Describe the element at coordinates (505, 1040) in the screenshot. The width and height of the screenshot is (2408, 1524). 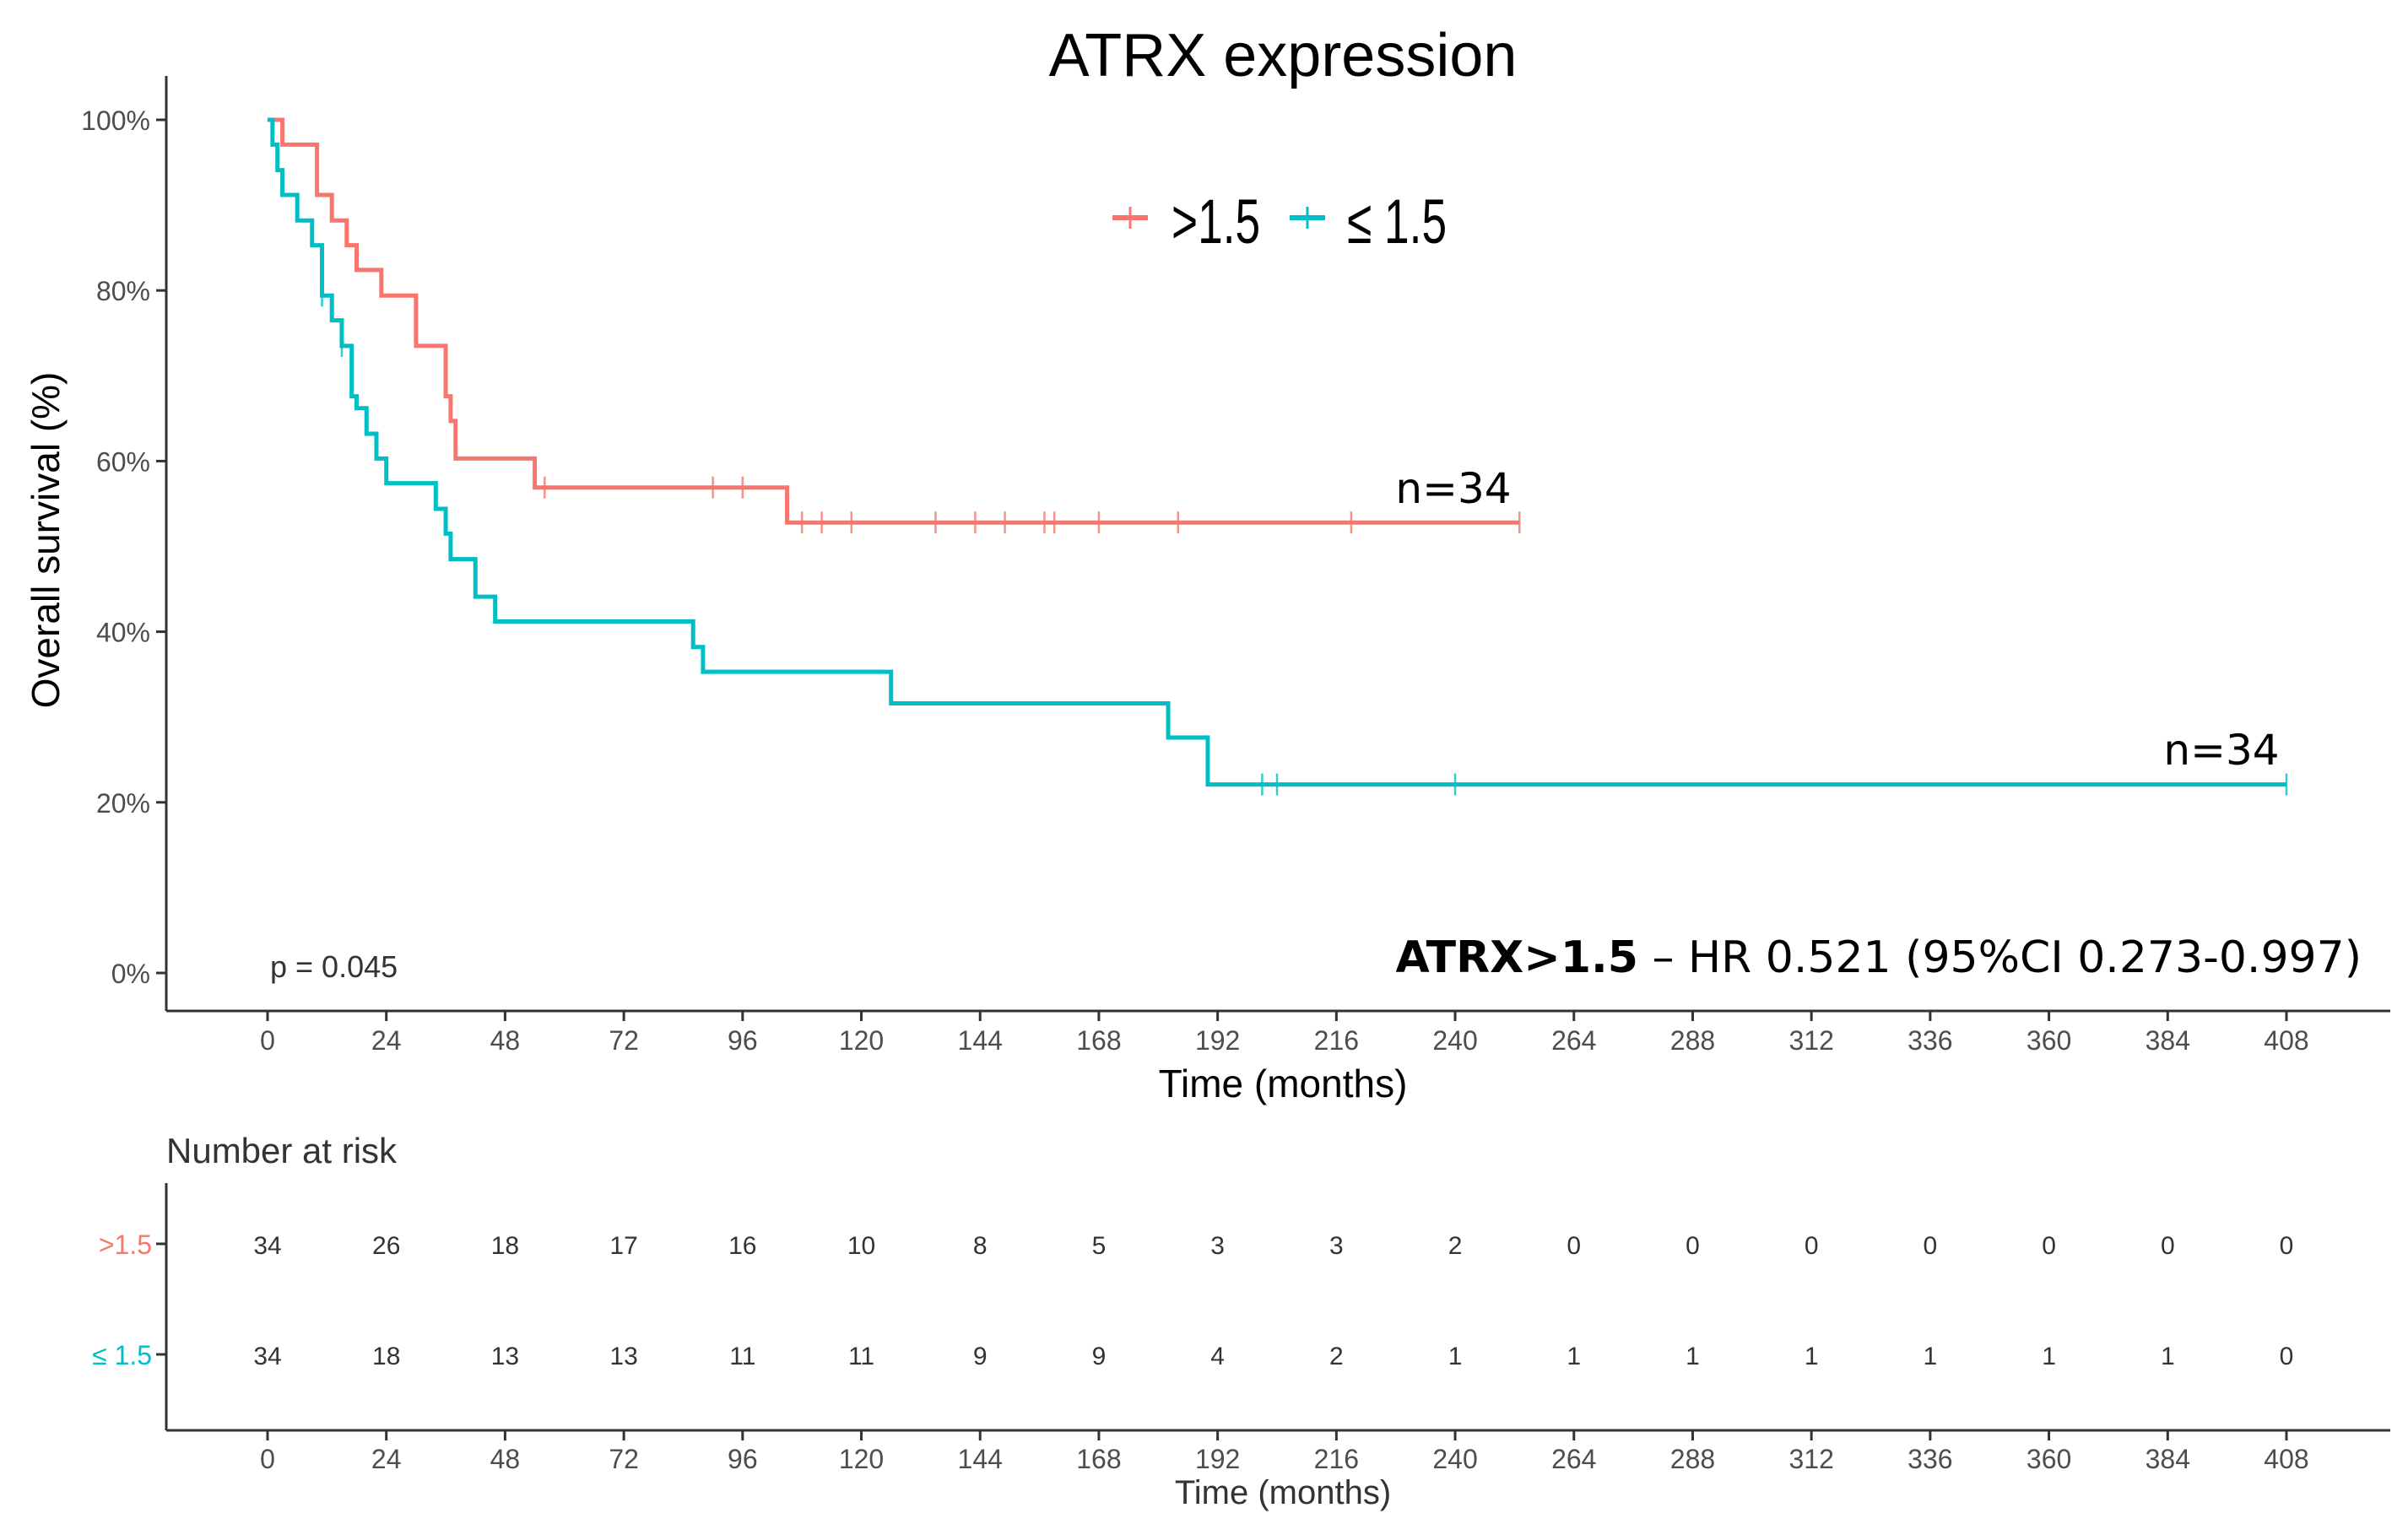
I see `x-tick-label: 48` at that location.